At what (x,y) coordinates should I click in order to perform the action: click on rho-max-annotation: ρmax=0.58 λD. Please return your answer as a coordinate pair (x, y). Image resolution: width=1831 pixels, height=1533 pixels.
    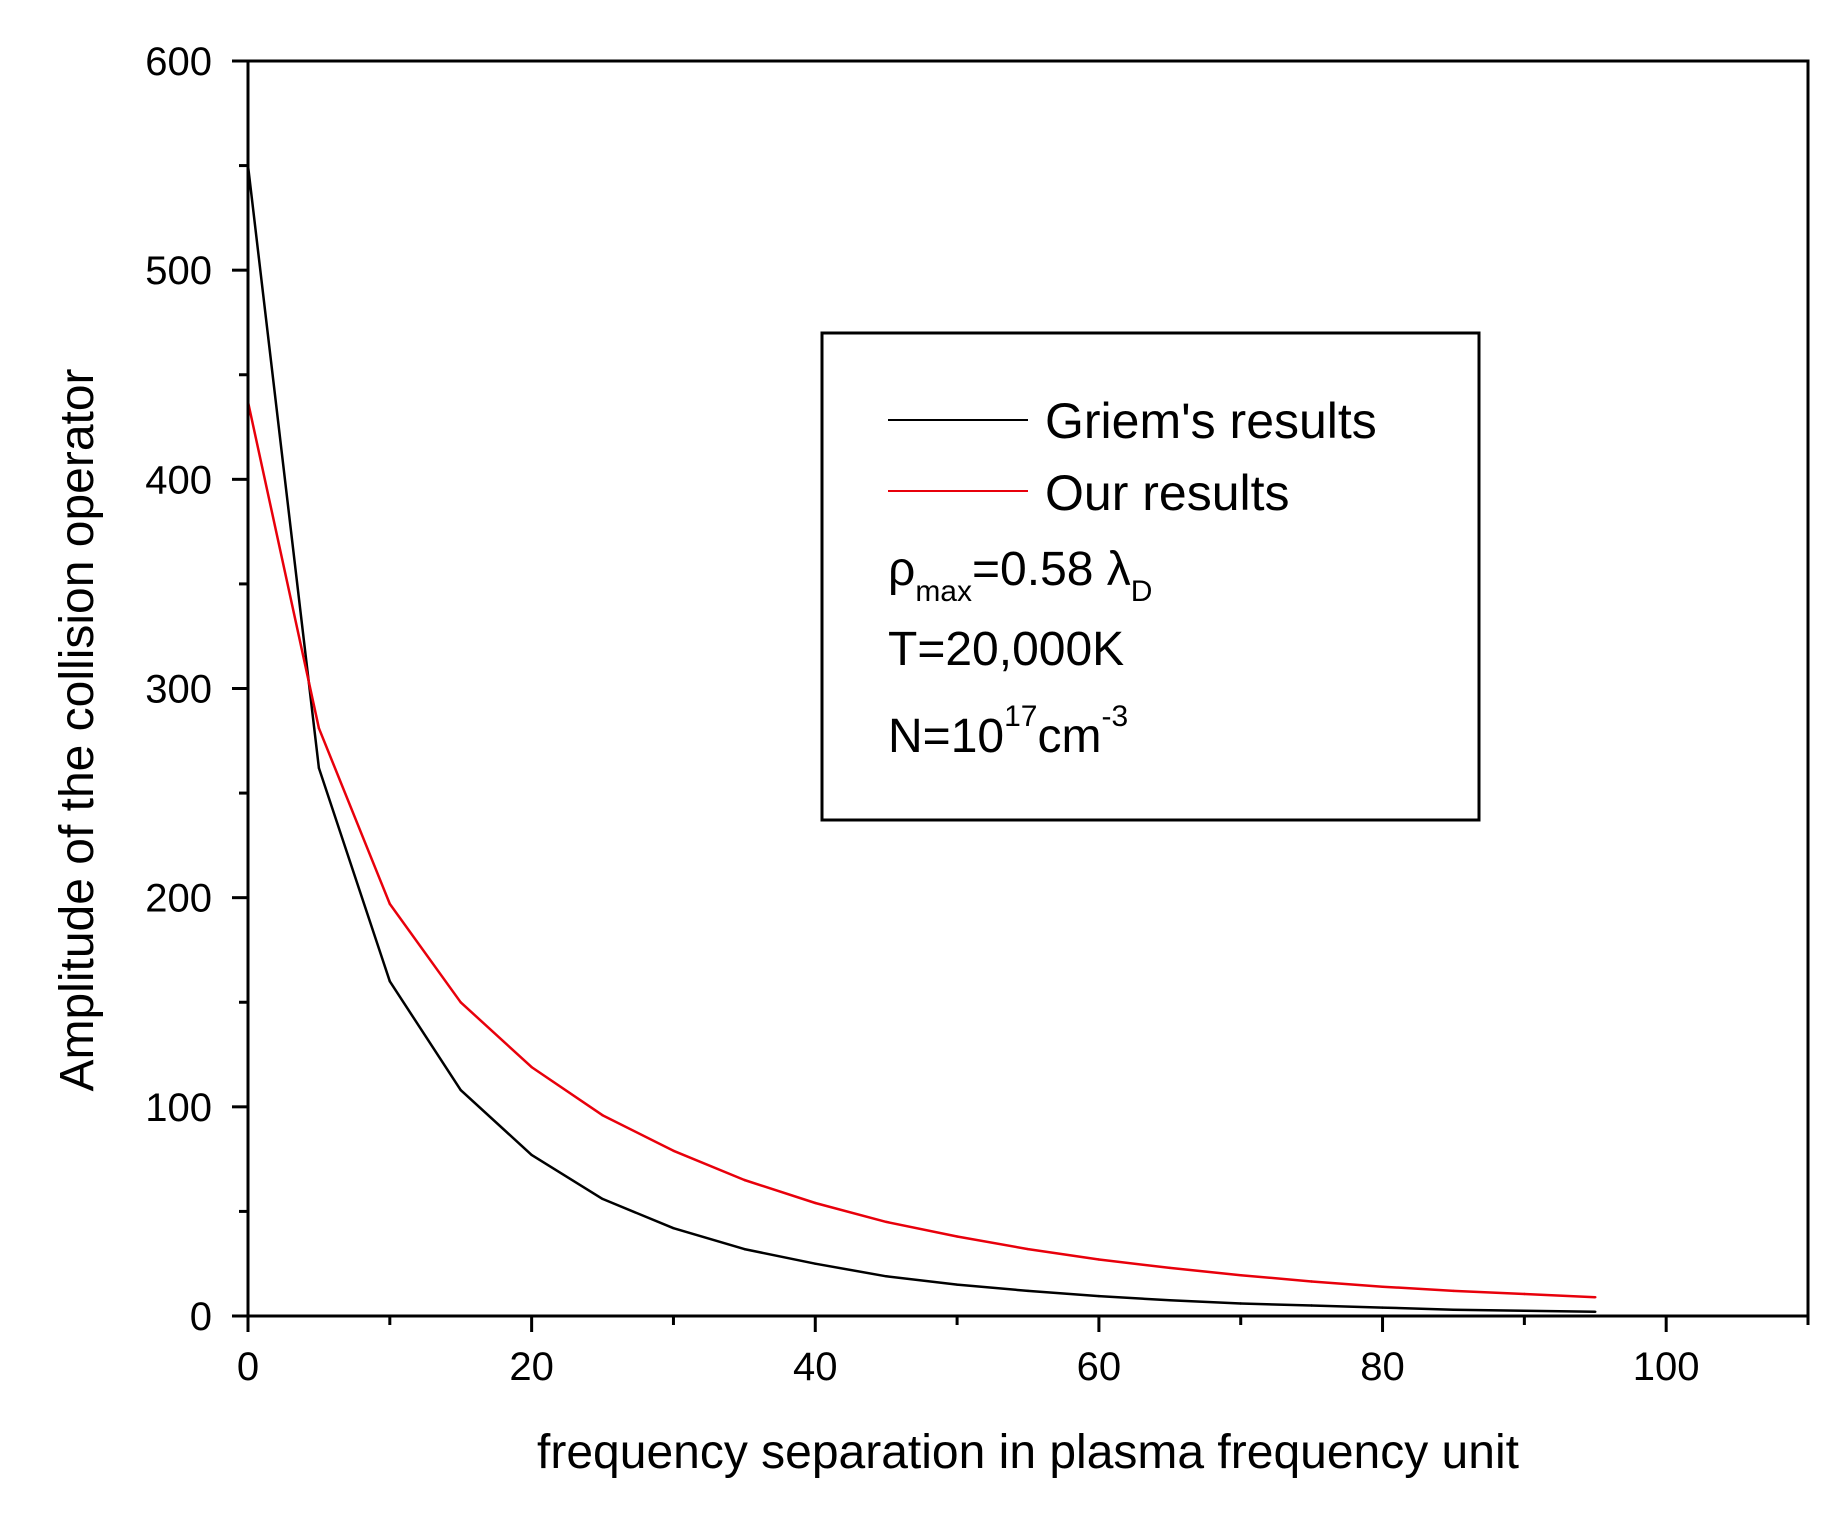
    Looking at the image, I should click on (1020, 575).